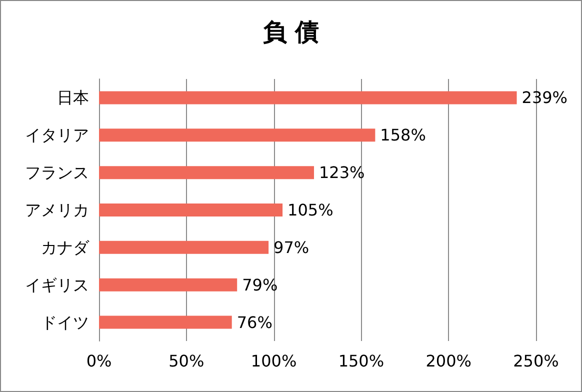 Image resolution: width=582 pixels, height=392 pixels. I want to click on data-label: 97%, so click(292, 247).